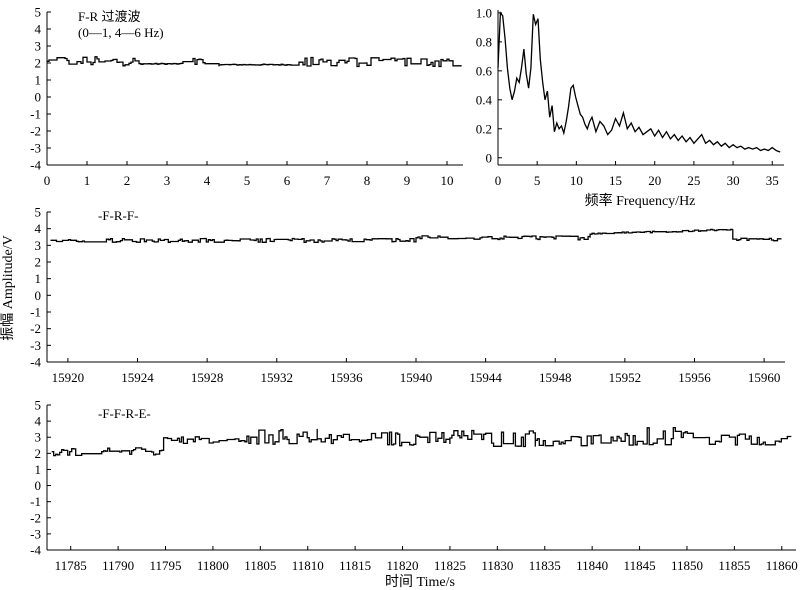  What do you see at coordinates (165, 565) in the screenshot?
I see `x-tick-label: 11795` at bounding box center [165, 565].